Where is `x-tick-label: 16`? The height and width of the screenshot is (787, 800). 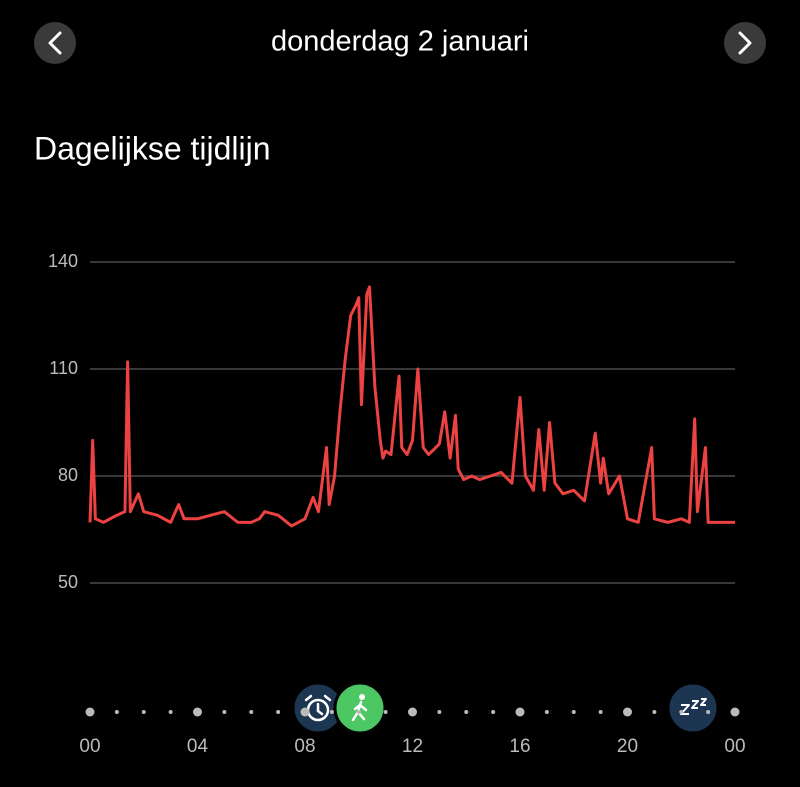 x-tick-label: 16 is located at coordinates (519, 746).